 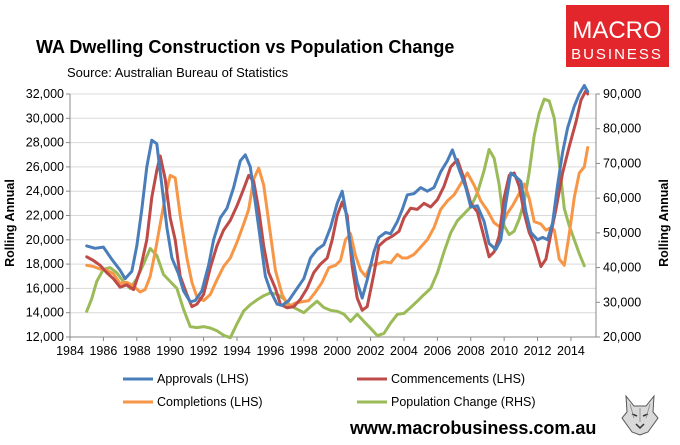 What do you see at coordinates (137, 351) in the screenshot?
I see `x-tick-label: 1988` at bounding box center [137, 351].